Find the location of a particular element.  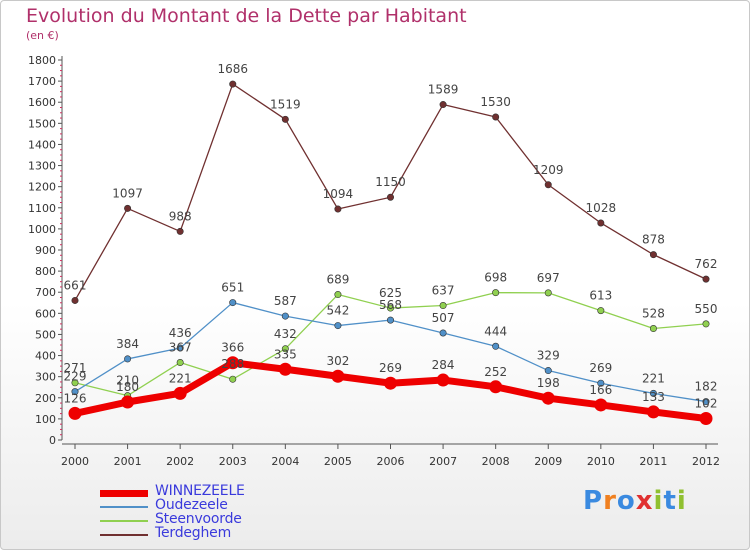

logo-letter: x is located at coordinates (644, 501).